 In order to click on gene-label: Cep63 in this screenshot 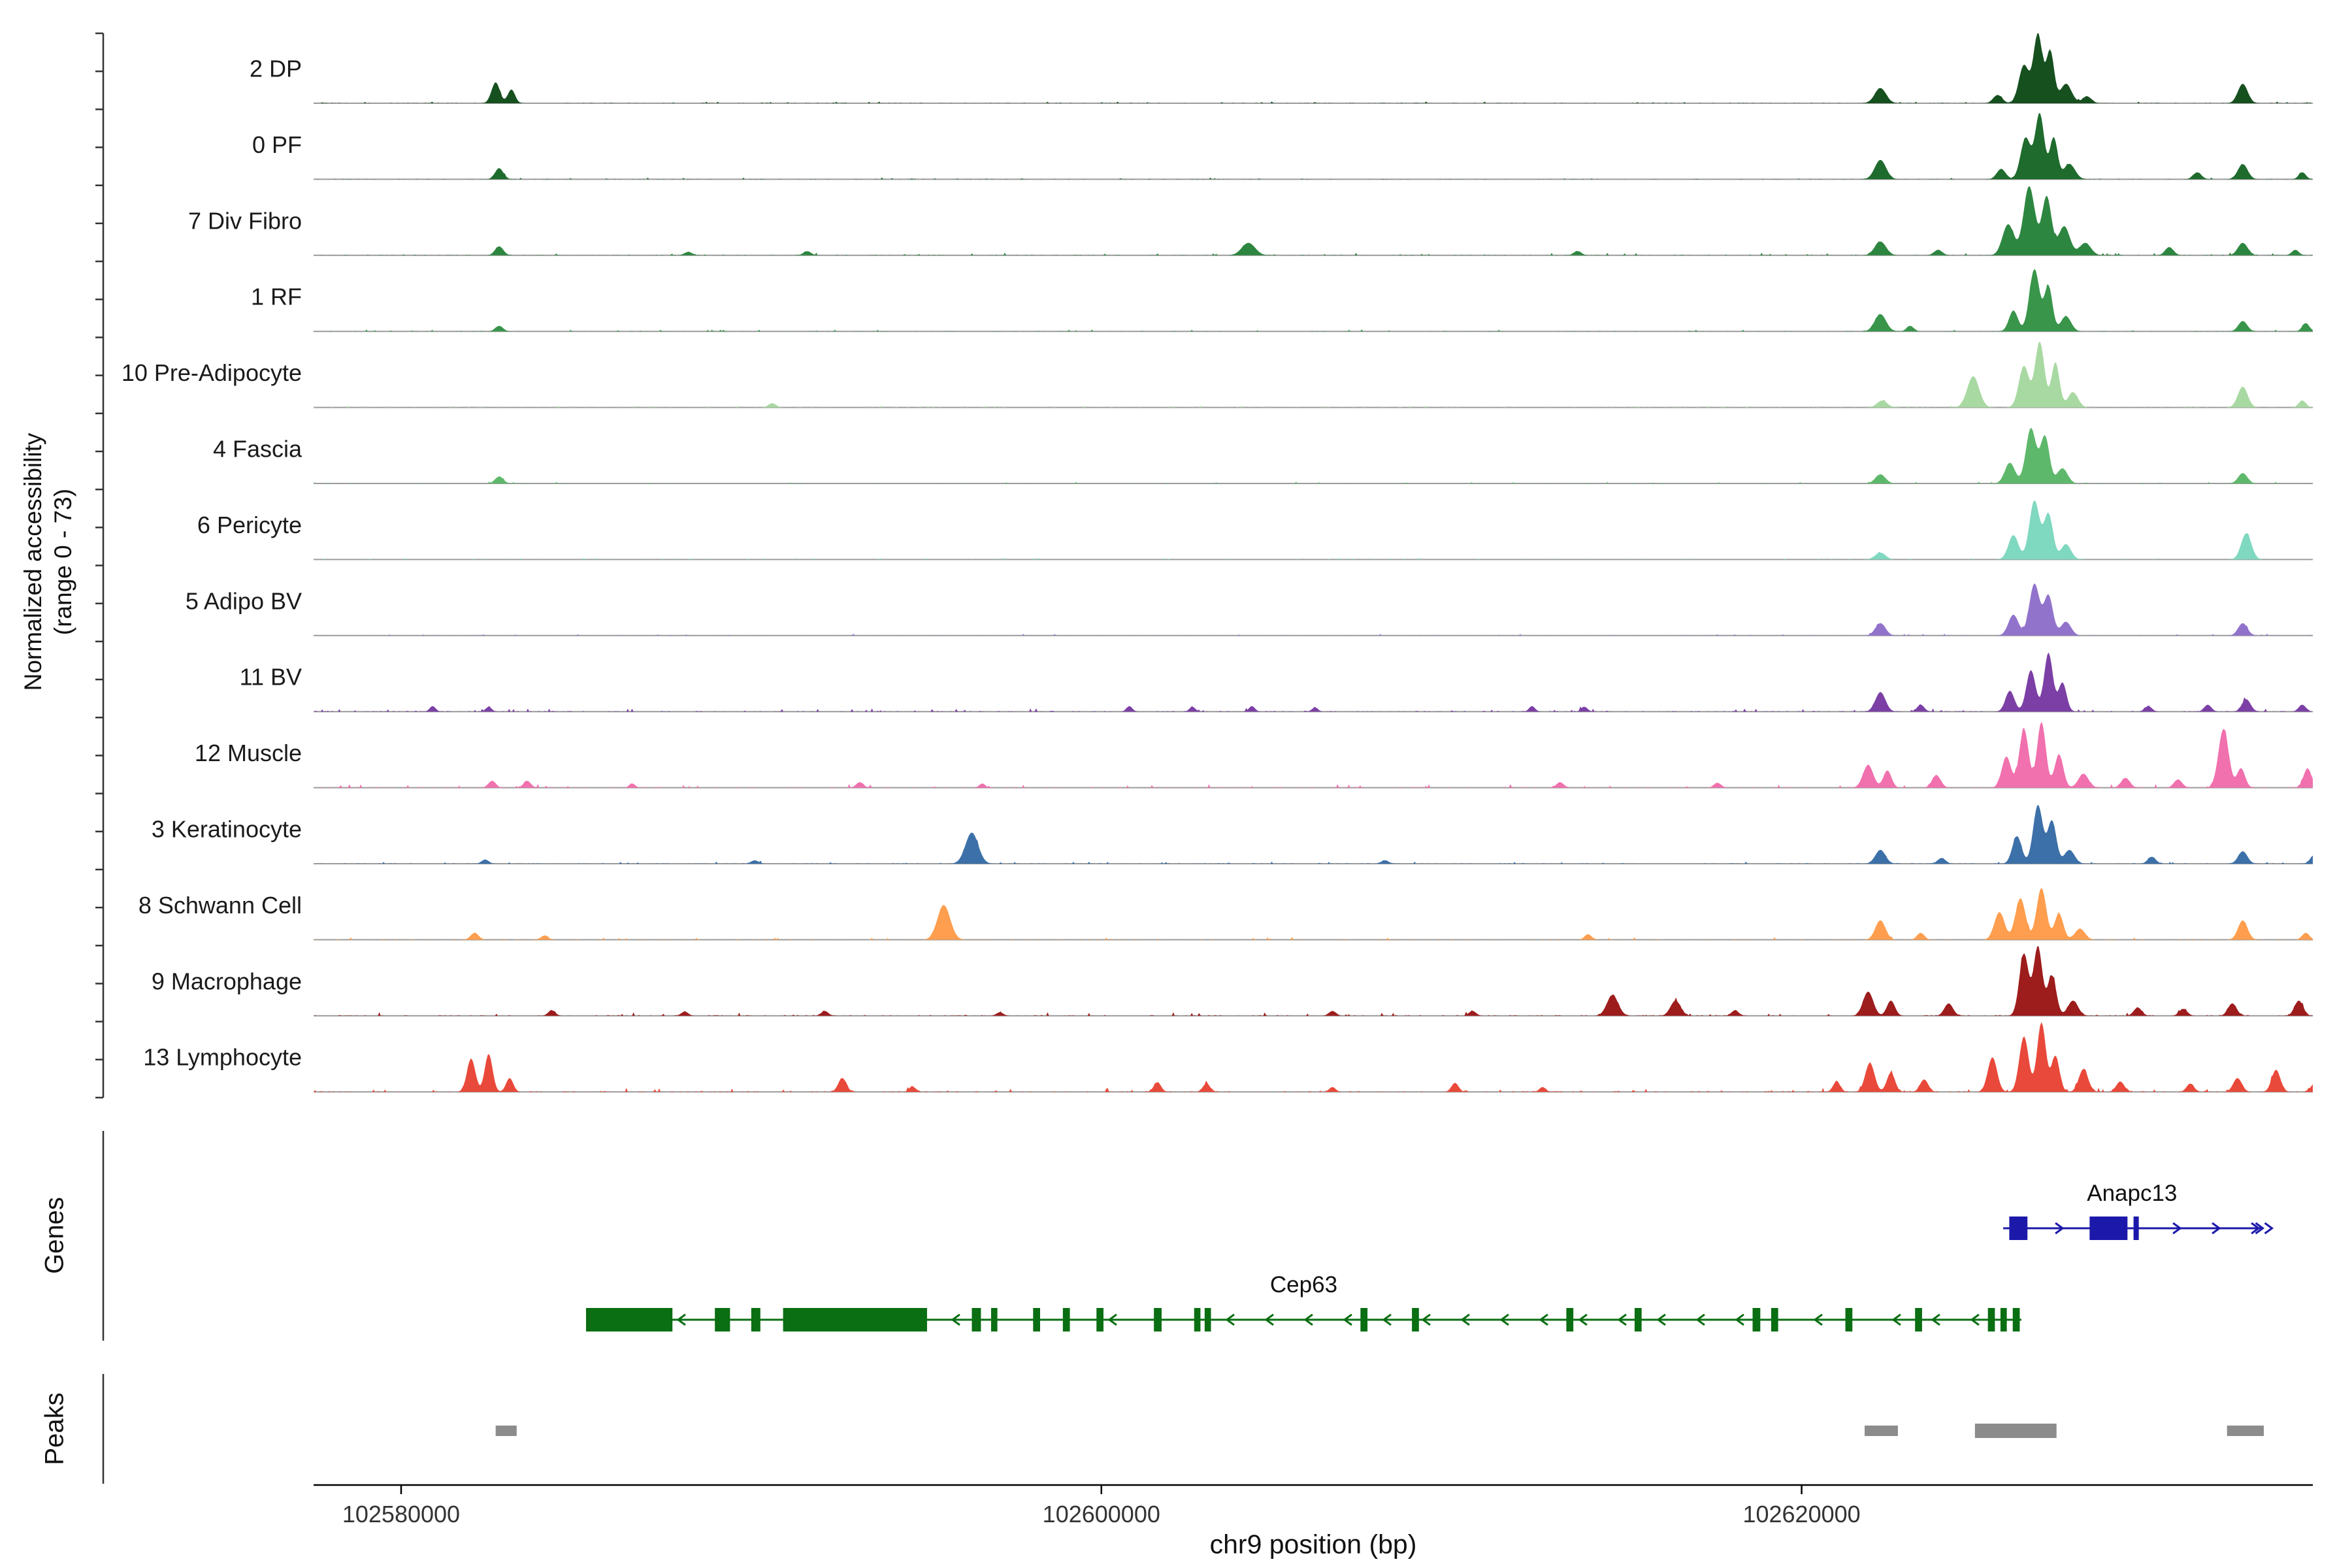, I will do `click(1303, 1285)`.